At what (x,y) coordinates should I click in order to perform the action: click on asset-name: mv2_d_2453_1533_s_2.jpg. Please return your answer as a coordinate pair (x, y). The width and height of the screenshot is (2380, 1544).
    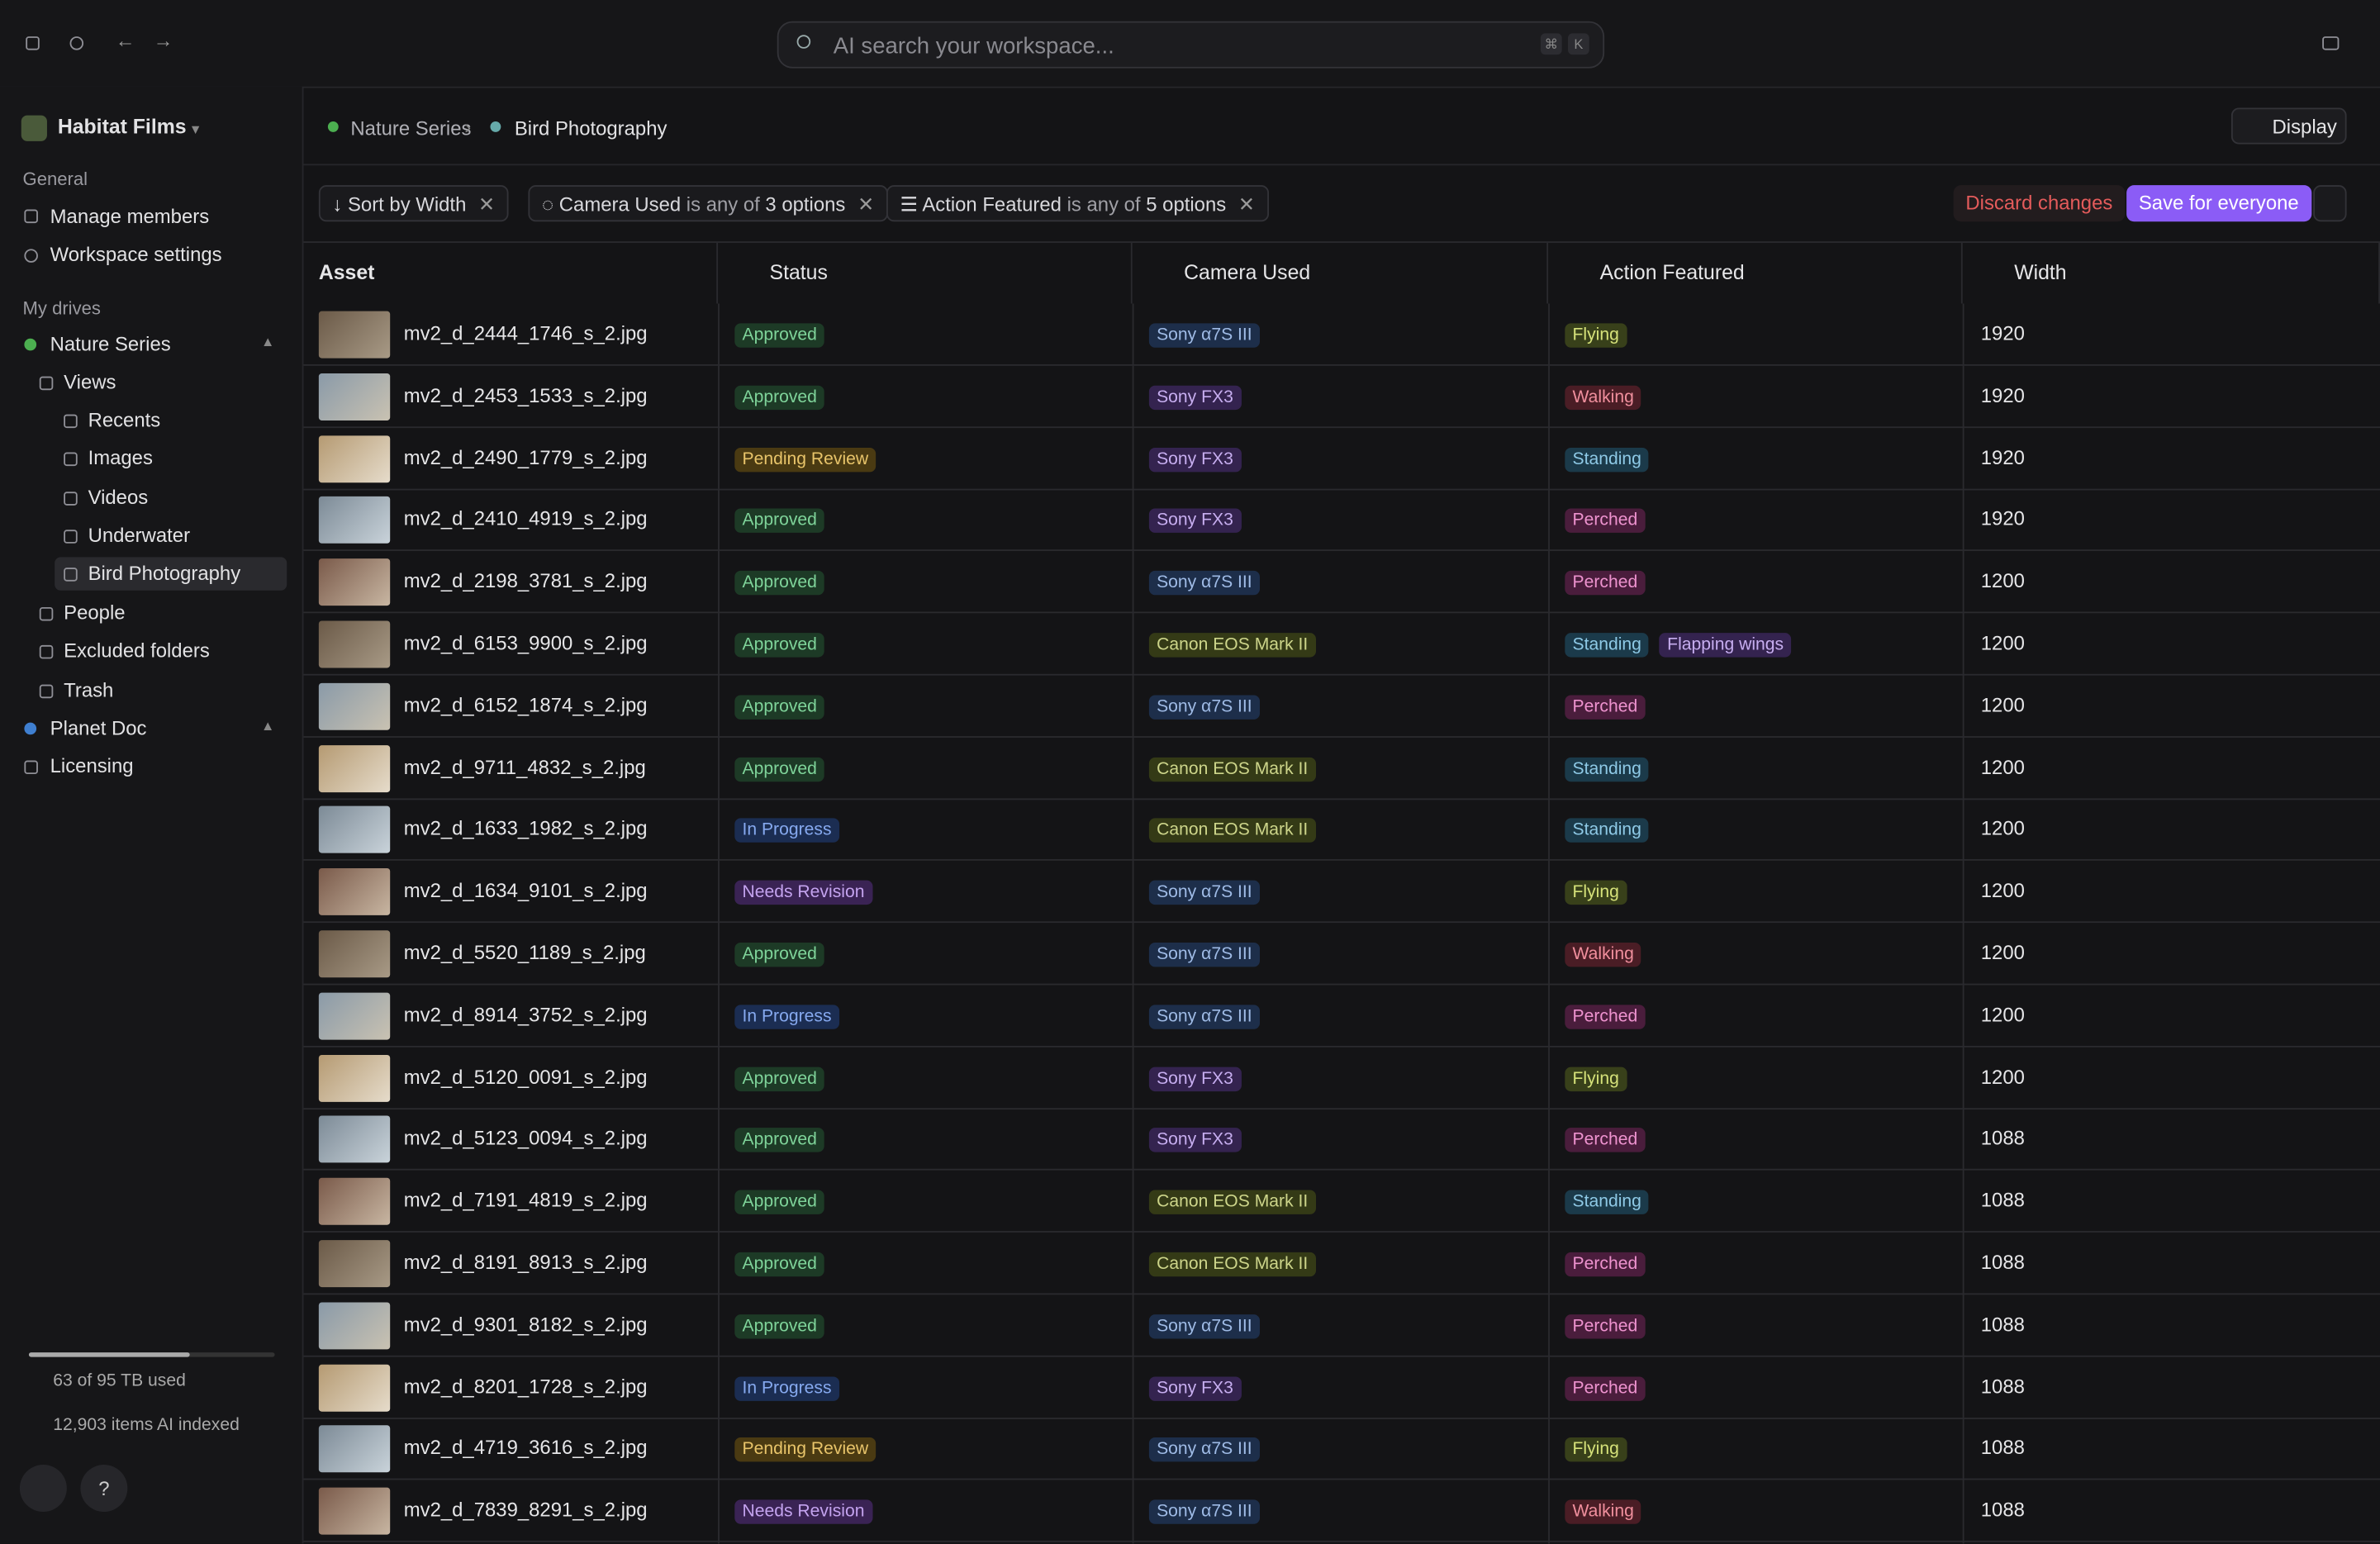
    Looking at the image, I should click on (525, 395).